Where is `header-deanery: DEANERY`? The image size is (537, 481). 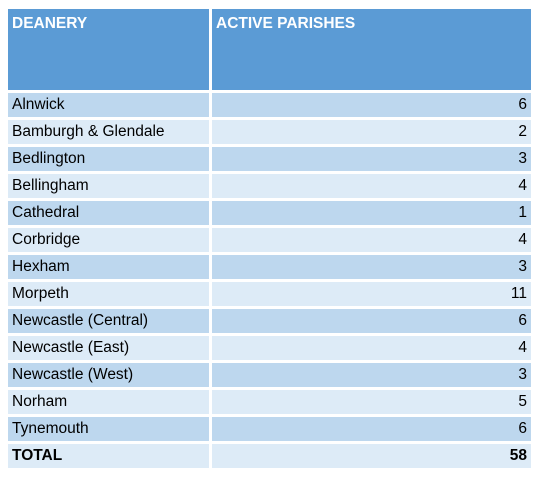
header-deanery: DEANERY is located at coordinates (108, 49).